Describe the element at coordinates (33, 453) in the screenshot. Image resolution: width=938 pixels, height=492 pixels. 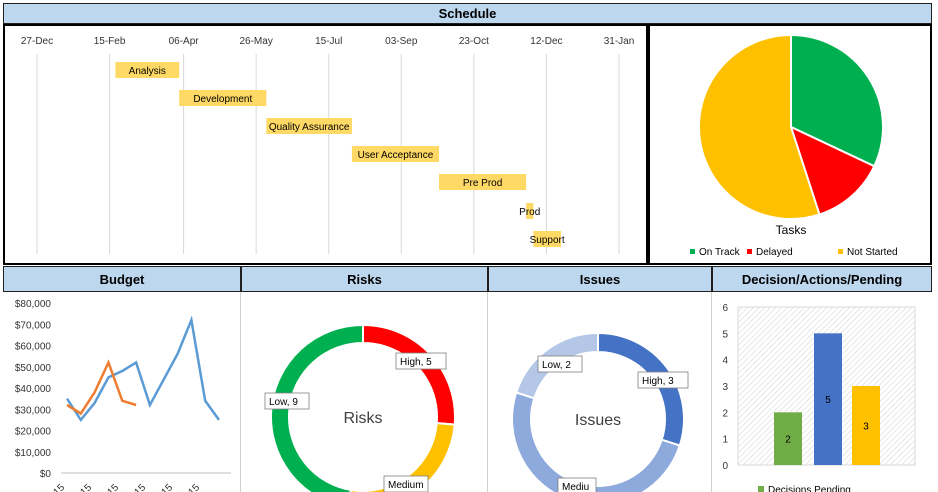
I see `budget-y-tick-label: $10,000` at that location.